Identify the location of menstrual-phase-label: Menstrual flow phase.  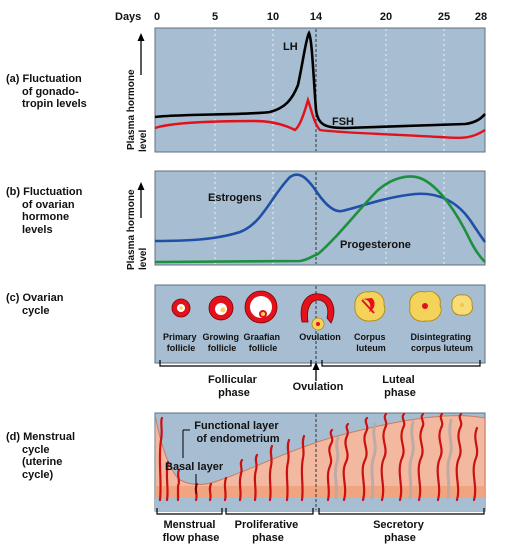
(191, 531).